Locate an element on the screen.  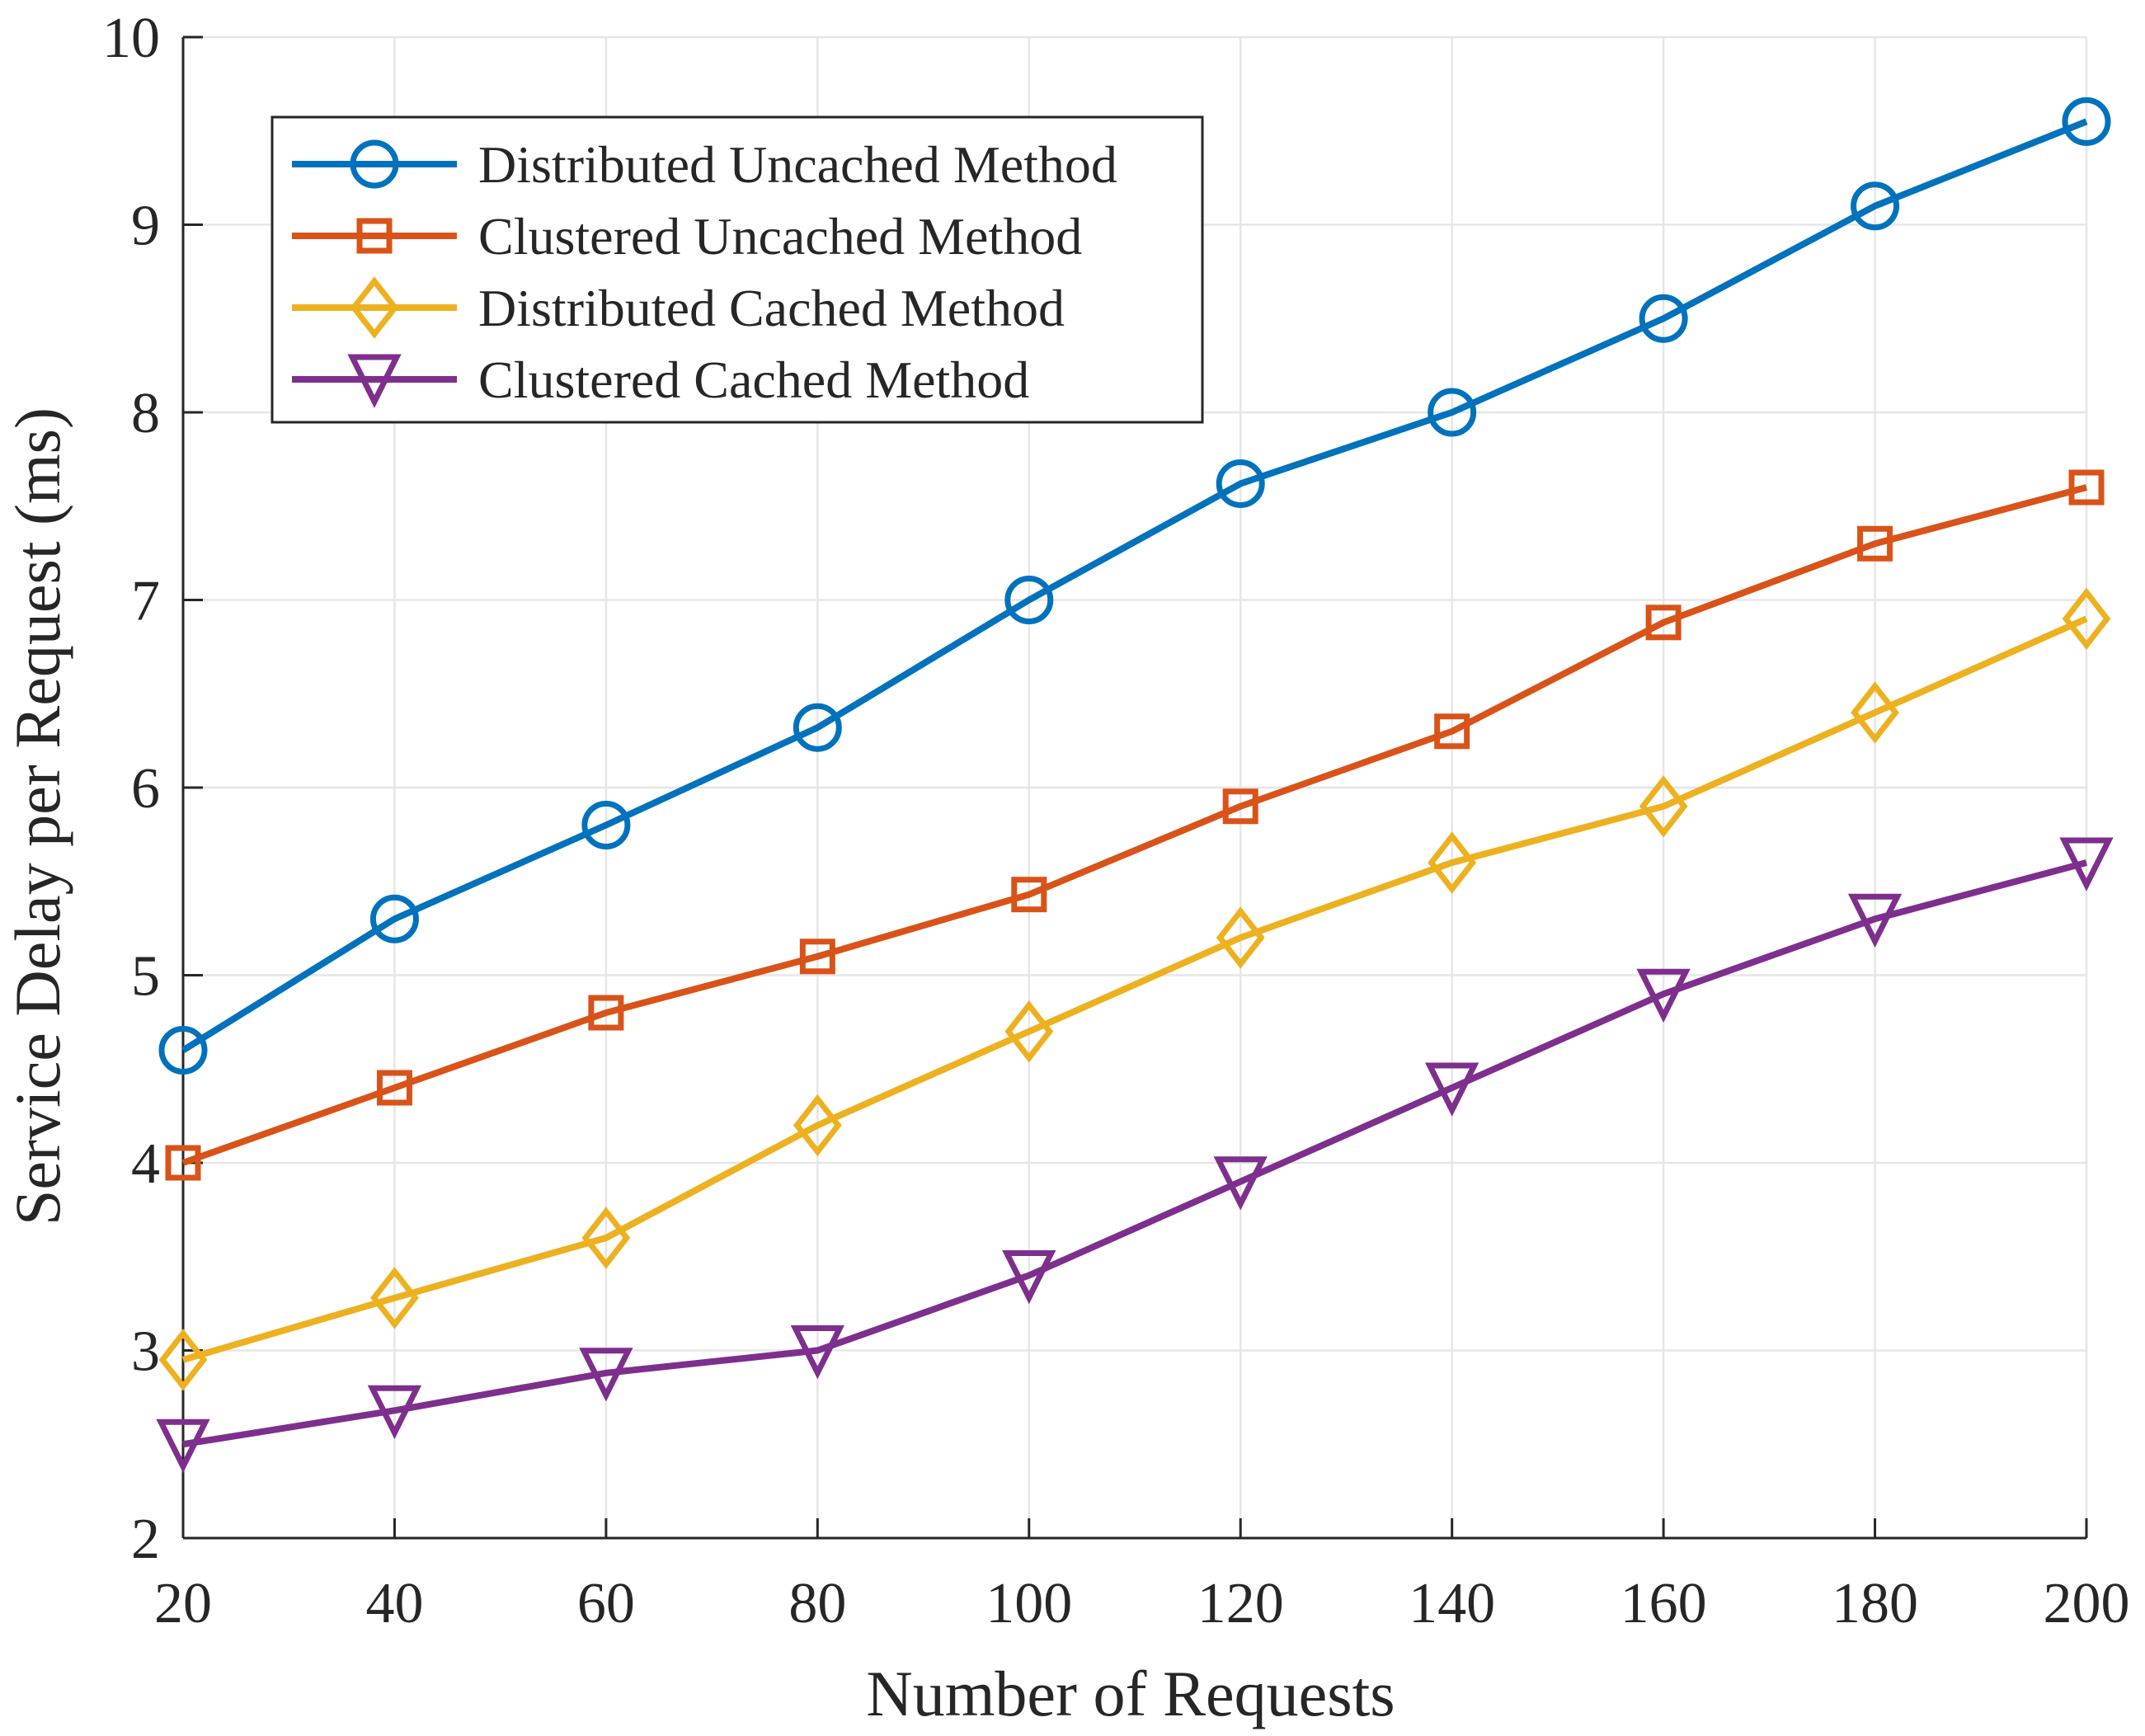
x-tick-label: 80 is located at coordinates (817, 1603).